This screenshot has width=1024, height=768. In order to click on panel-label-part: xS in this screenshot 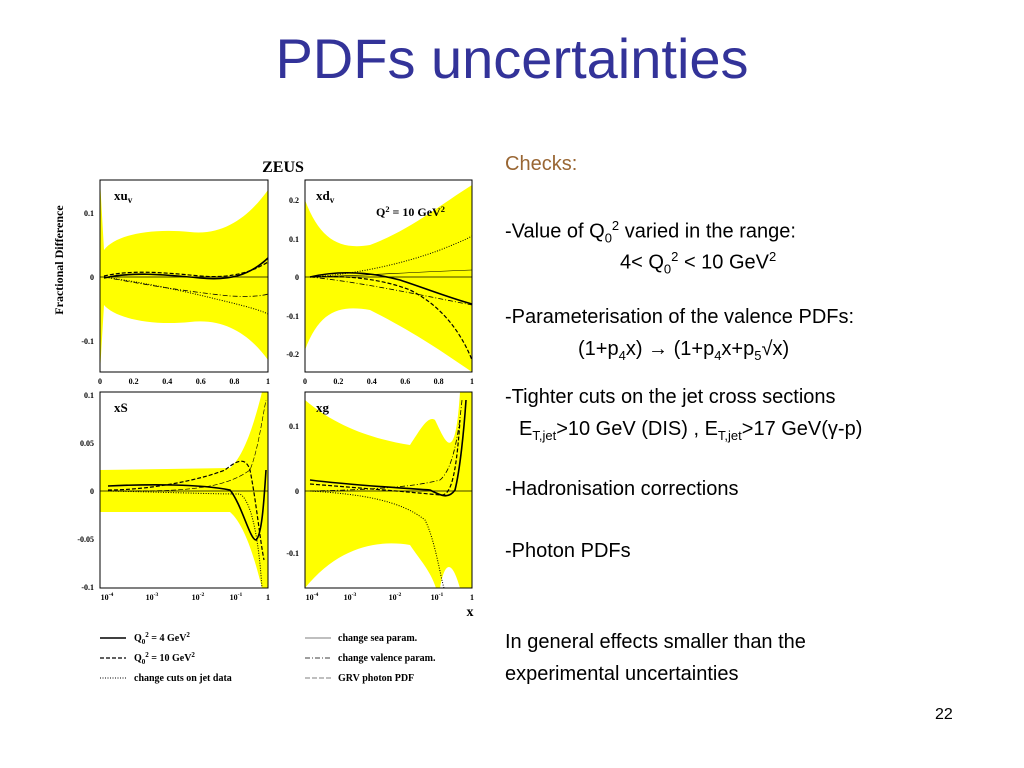, I will do `click(121, 407)`.